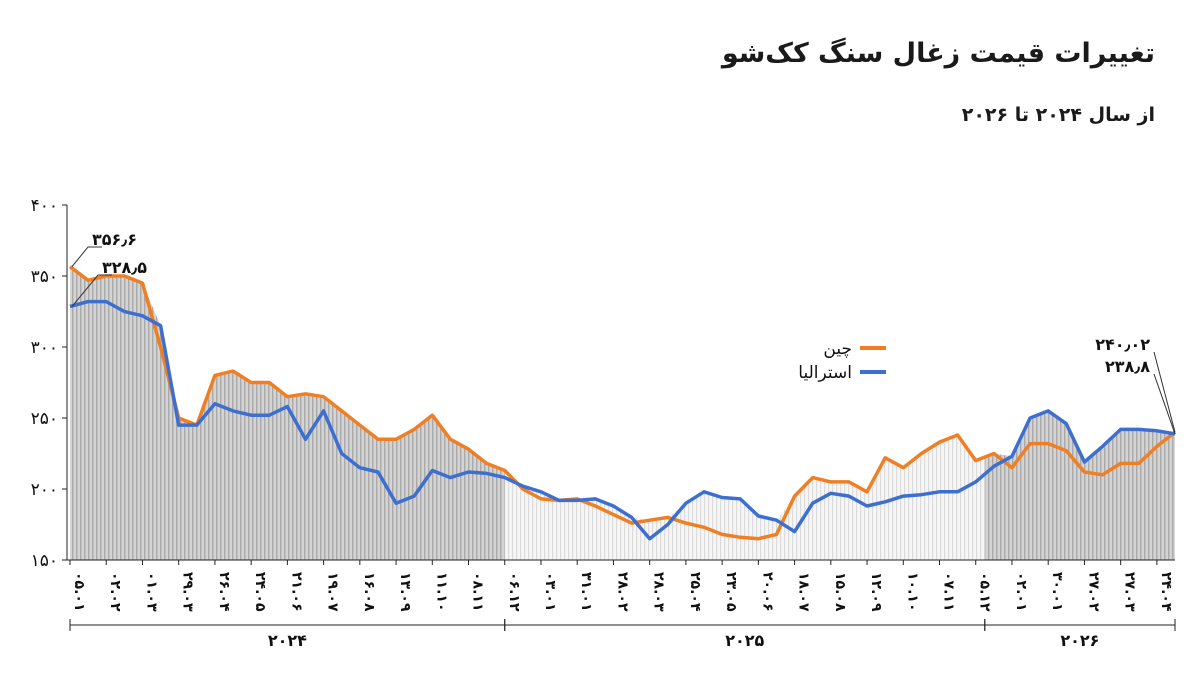 The image size is (1200, 690). Describe the element at coordinates (260, 592) in the screenshot. I see `x-tick-label: ۲۴.۰۵` at that location.